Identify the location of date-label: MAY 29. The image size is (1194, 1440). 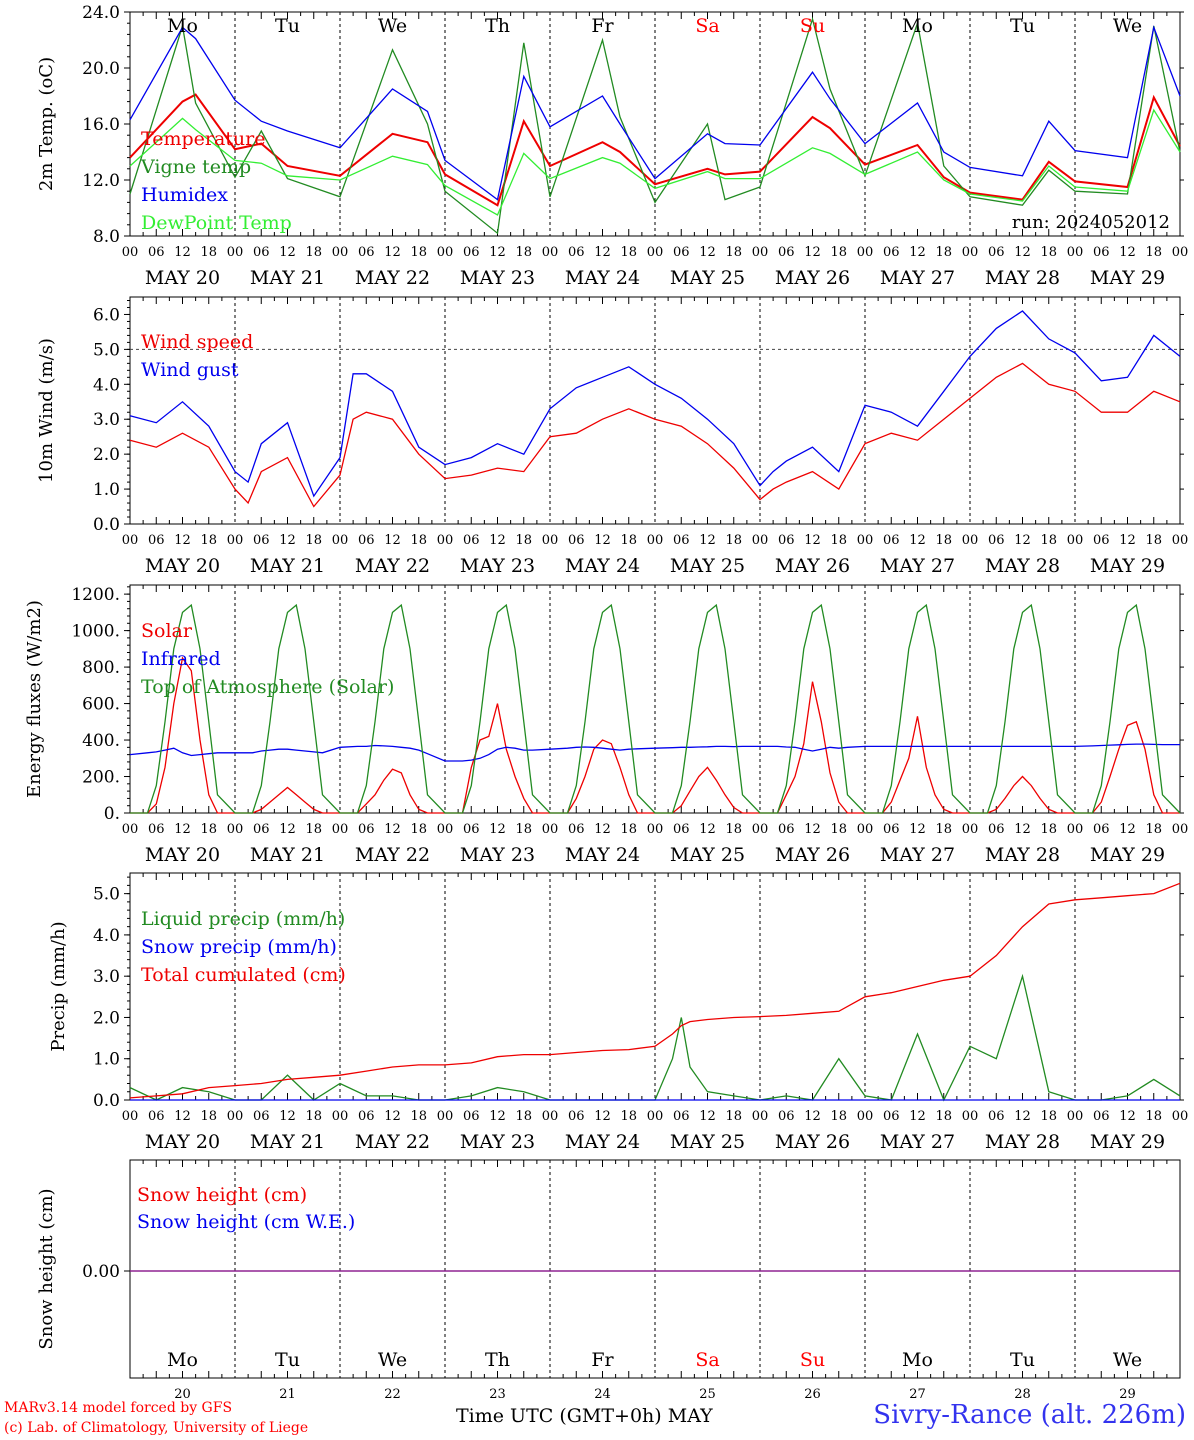
(1127, 278).